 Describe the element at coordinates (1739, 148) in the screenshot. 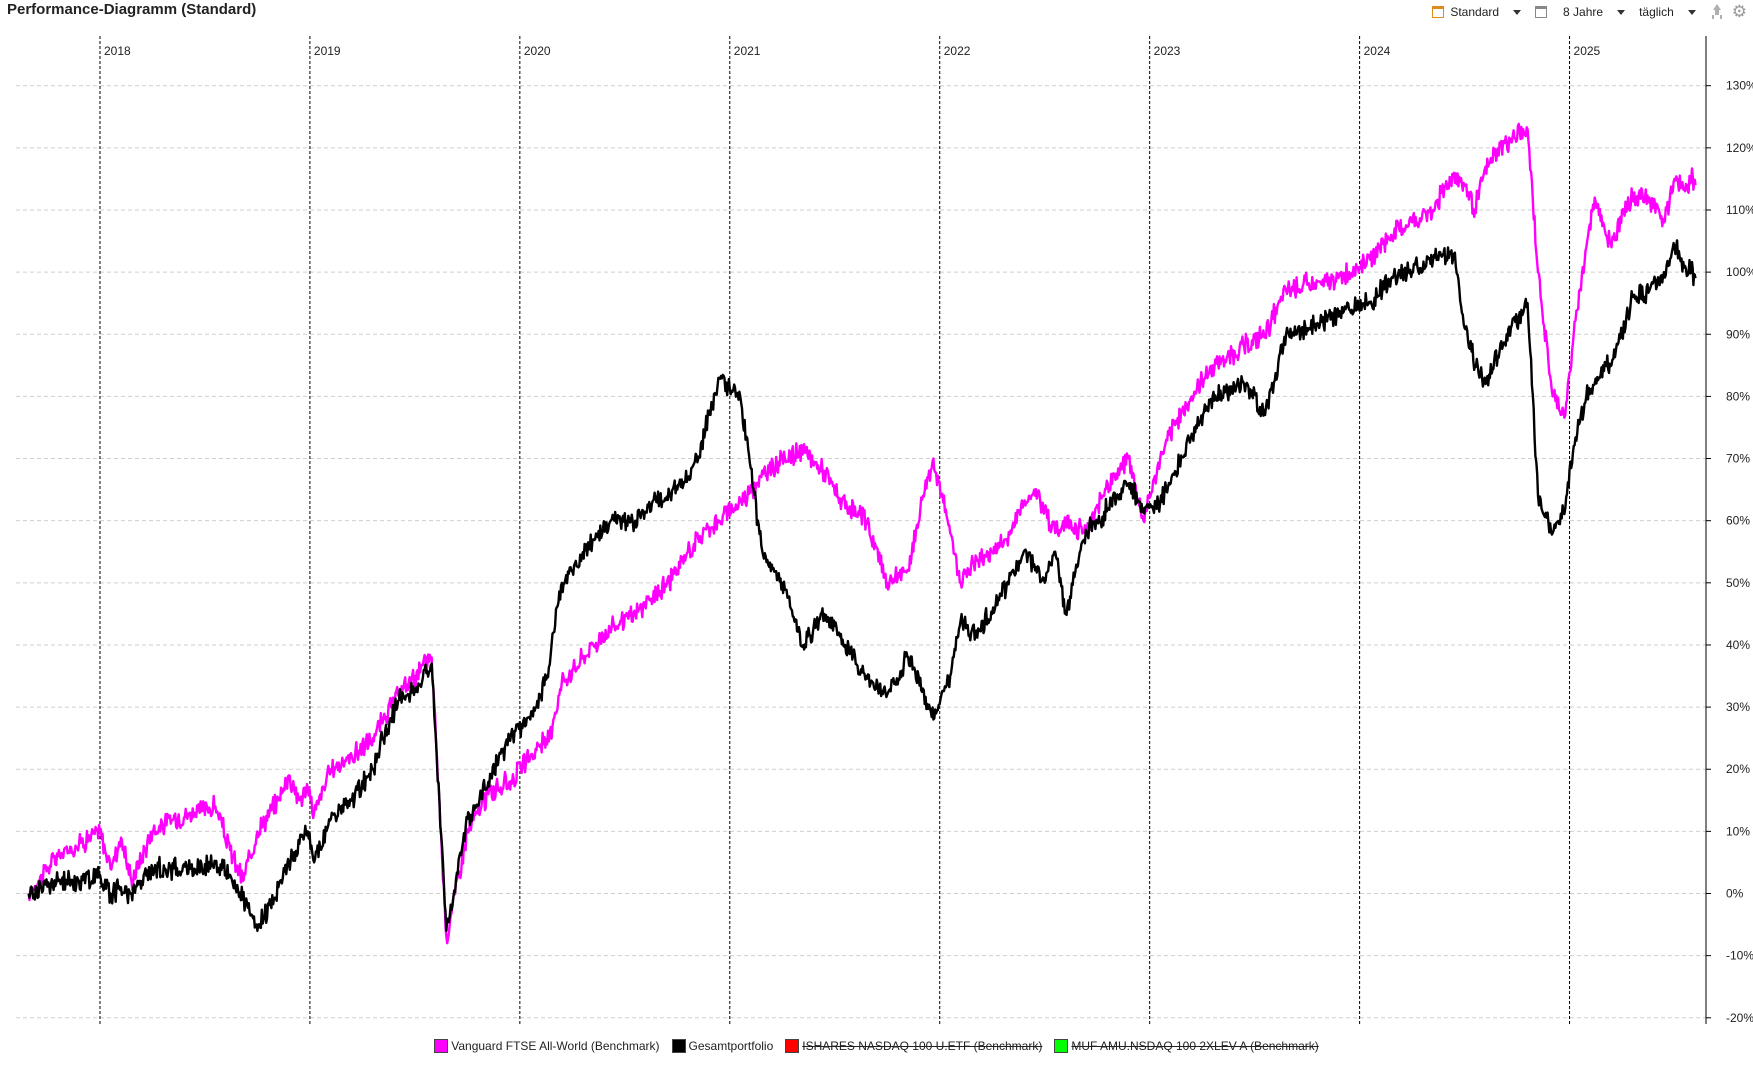

I see `y-tick-label: 120%` at that location.